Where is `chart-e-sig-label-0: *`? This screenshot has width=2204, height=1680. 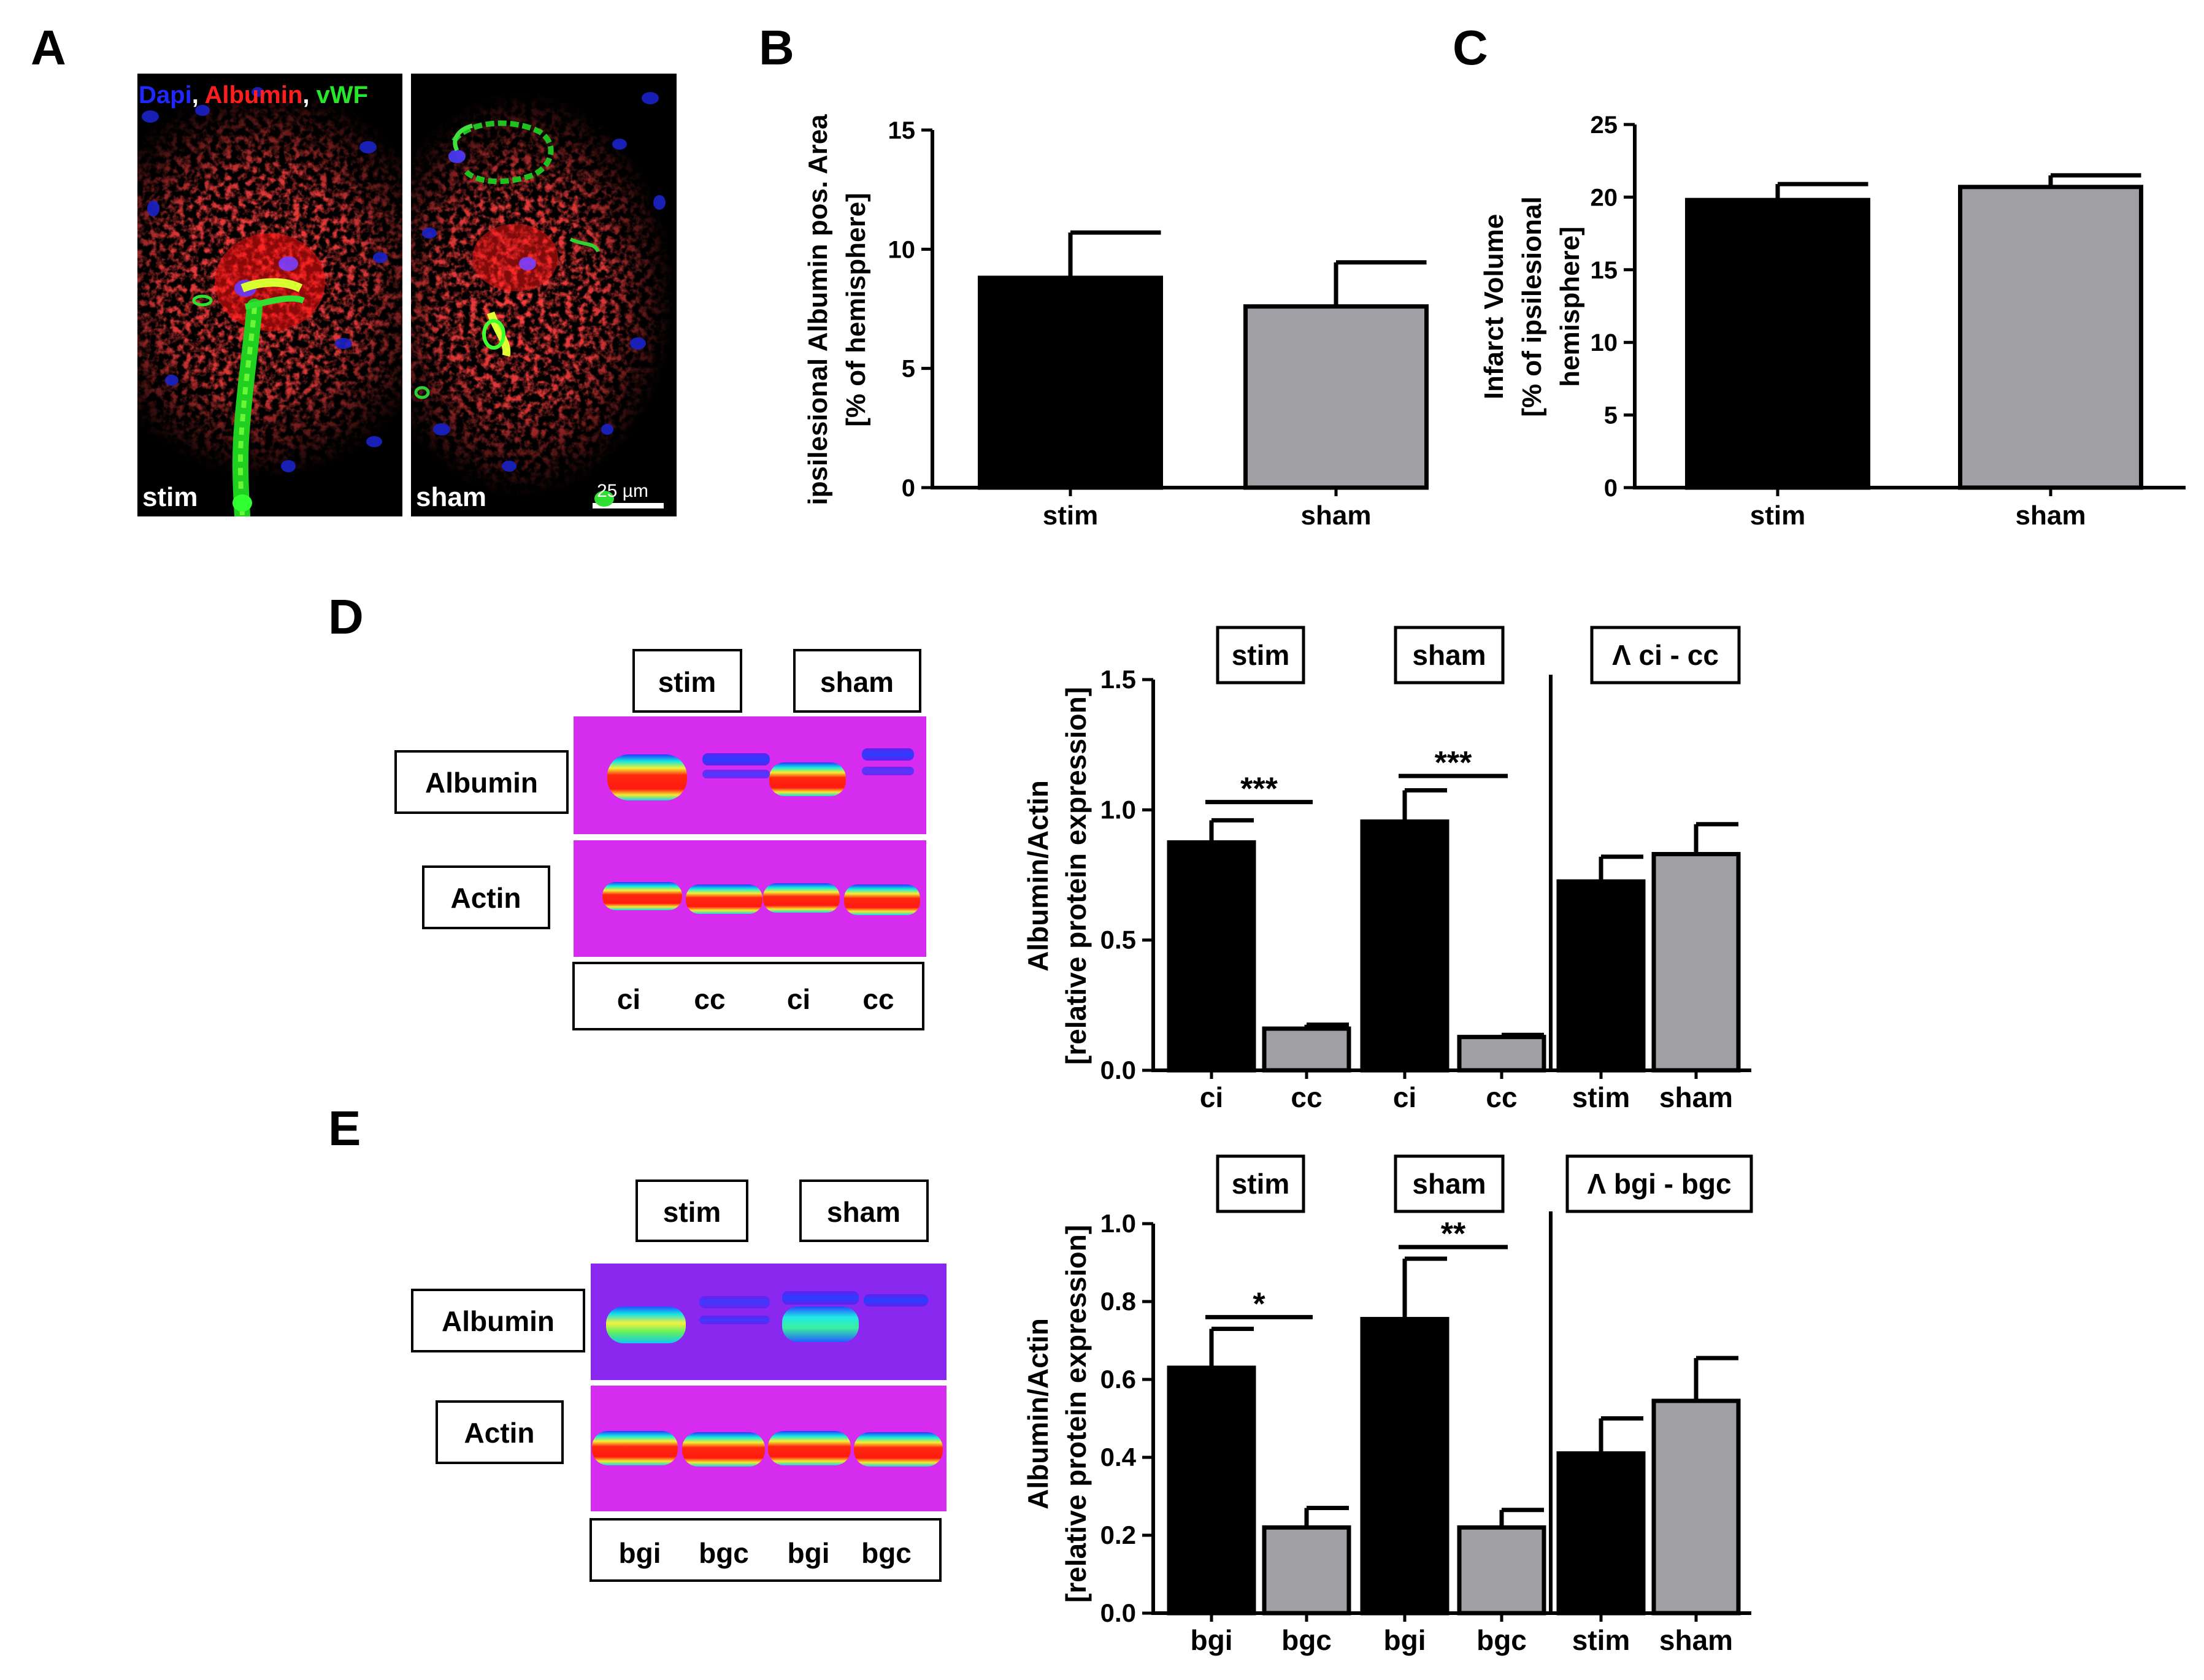 chart-e-sig-label-0: * is located at coordinates (1259, 1304).